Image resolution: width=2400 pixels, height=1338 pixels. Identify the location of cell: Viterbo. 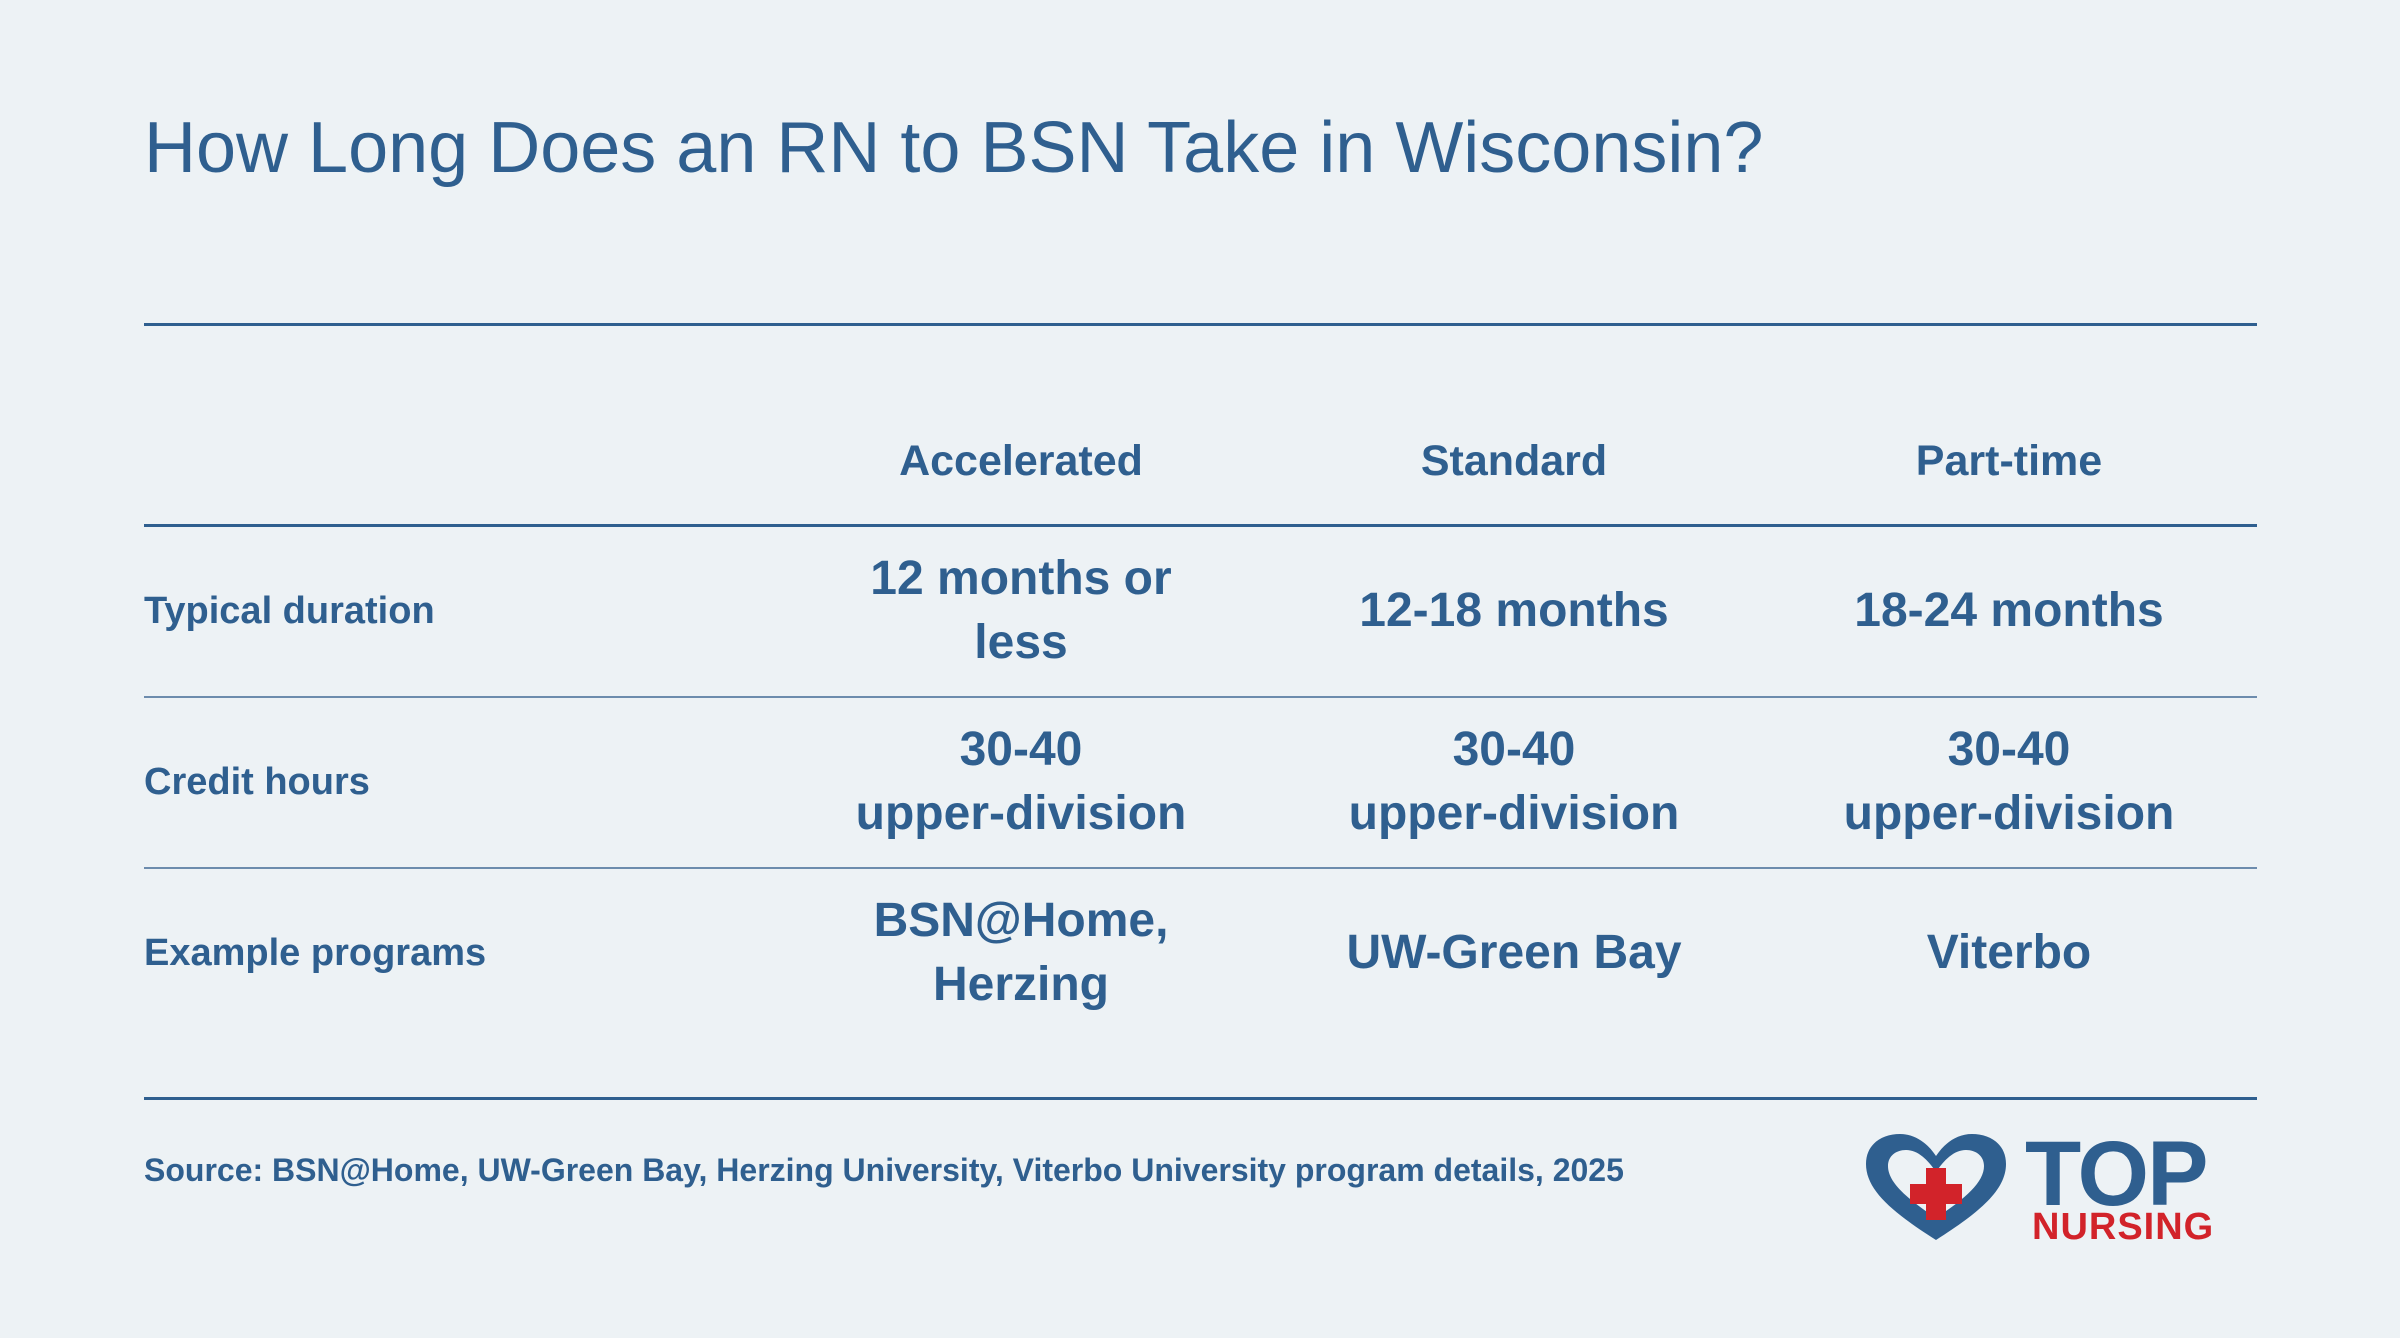
(2009, 953).